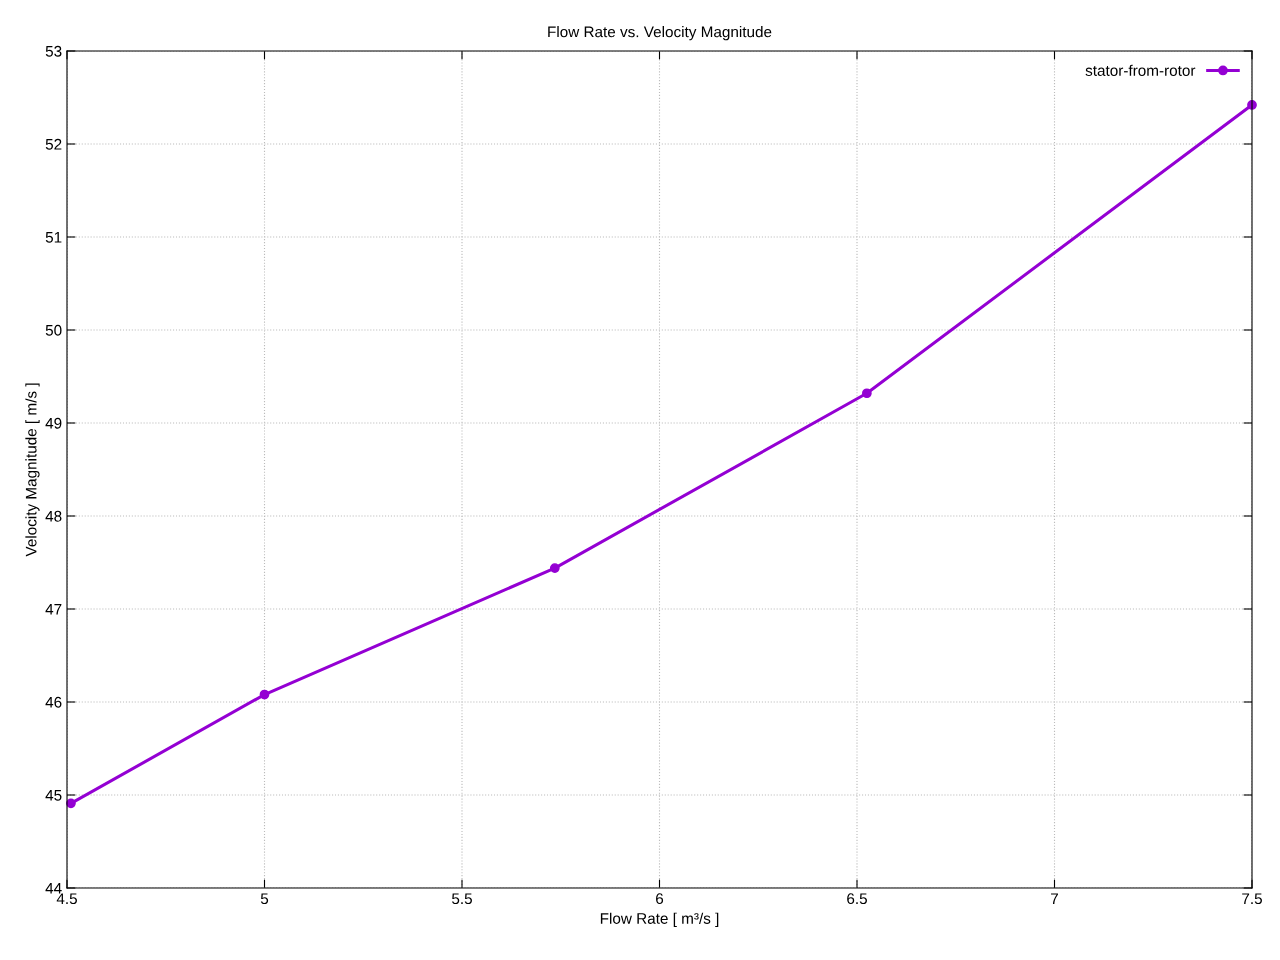 The width and height of the screenshot is (1280, 960). Describe the element at coordinates (461, 899) in the screenshot. I see `x-tick-label: 5.5` at that location.